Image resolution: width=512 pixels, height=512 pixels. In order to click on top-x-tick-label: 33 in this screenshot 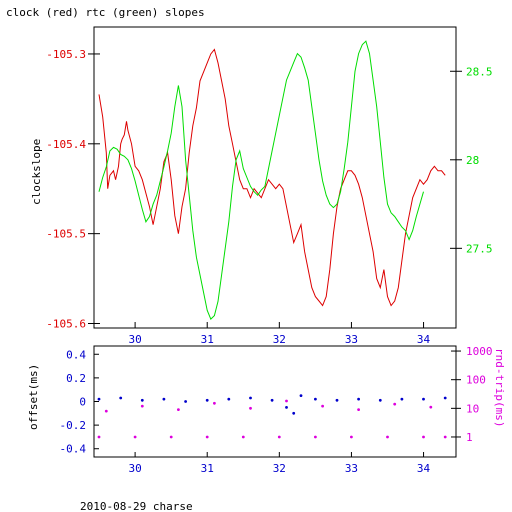, I will do `click(351, 339)`.